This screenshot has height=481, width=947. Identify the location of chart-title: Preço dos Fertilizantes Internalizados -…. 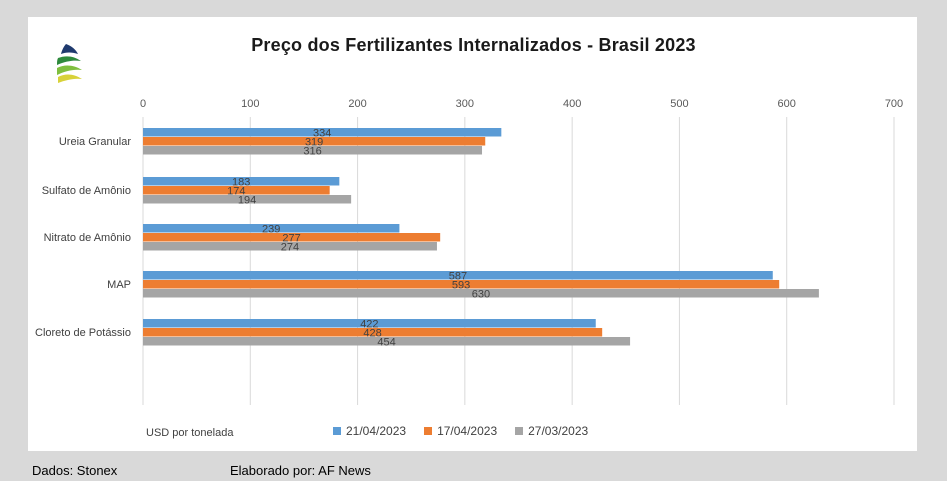
(473, 45).